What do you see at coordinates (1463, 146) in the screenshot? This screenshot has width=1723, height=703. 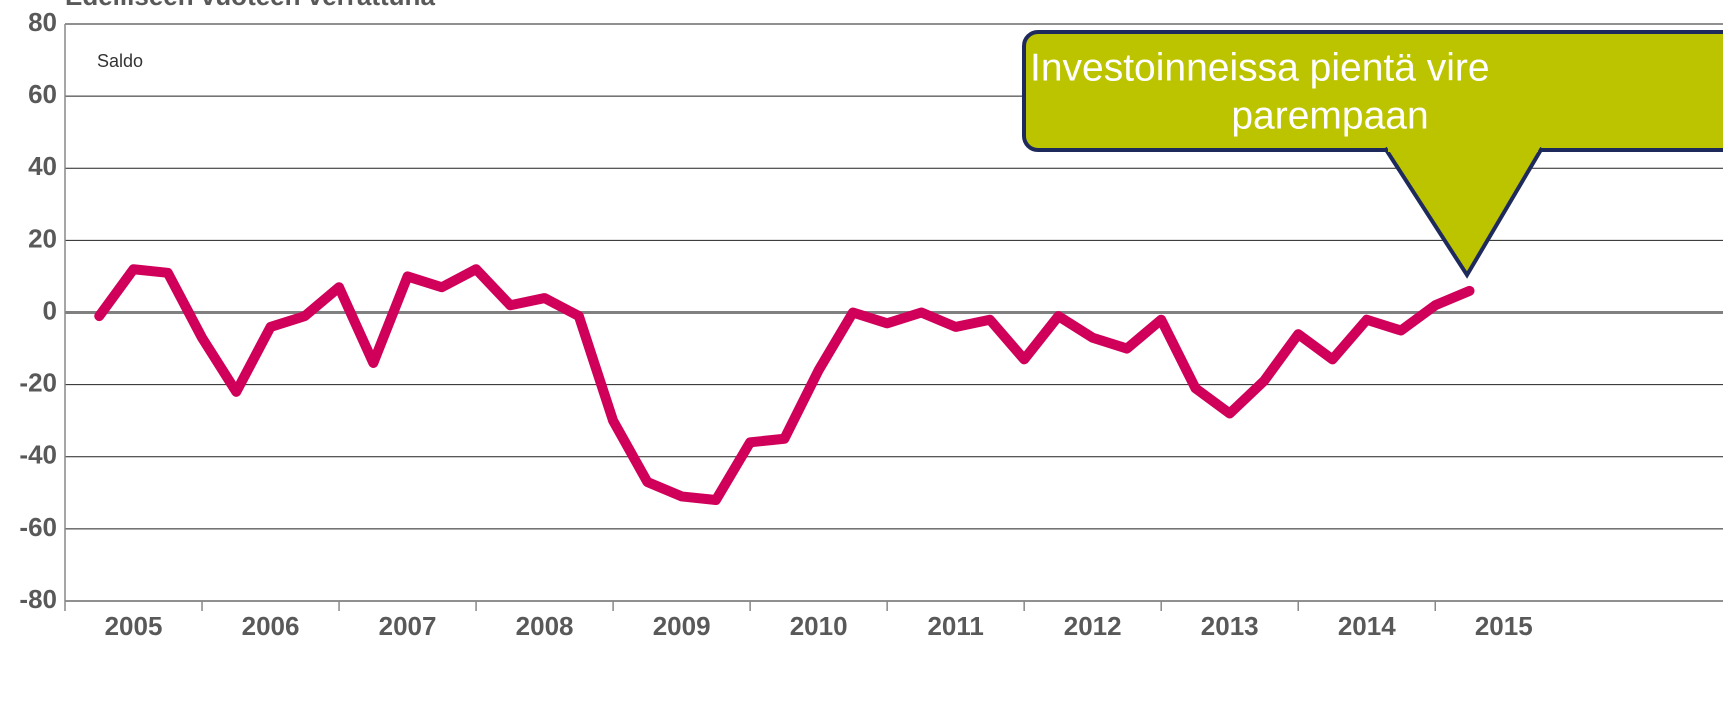 I see `callout-cover` at bounding box center [1463, 146].